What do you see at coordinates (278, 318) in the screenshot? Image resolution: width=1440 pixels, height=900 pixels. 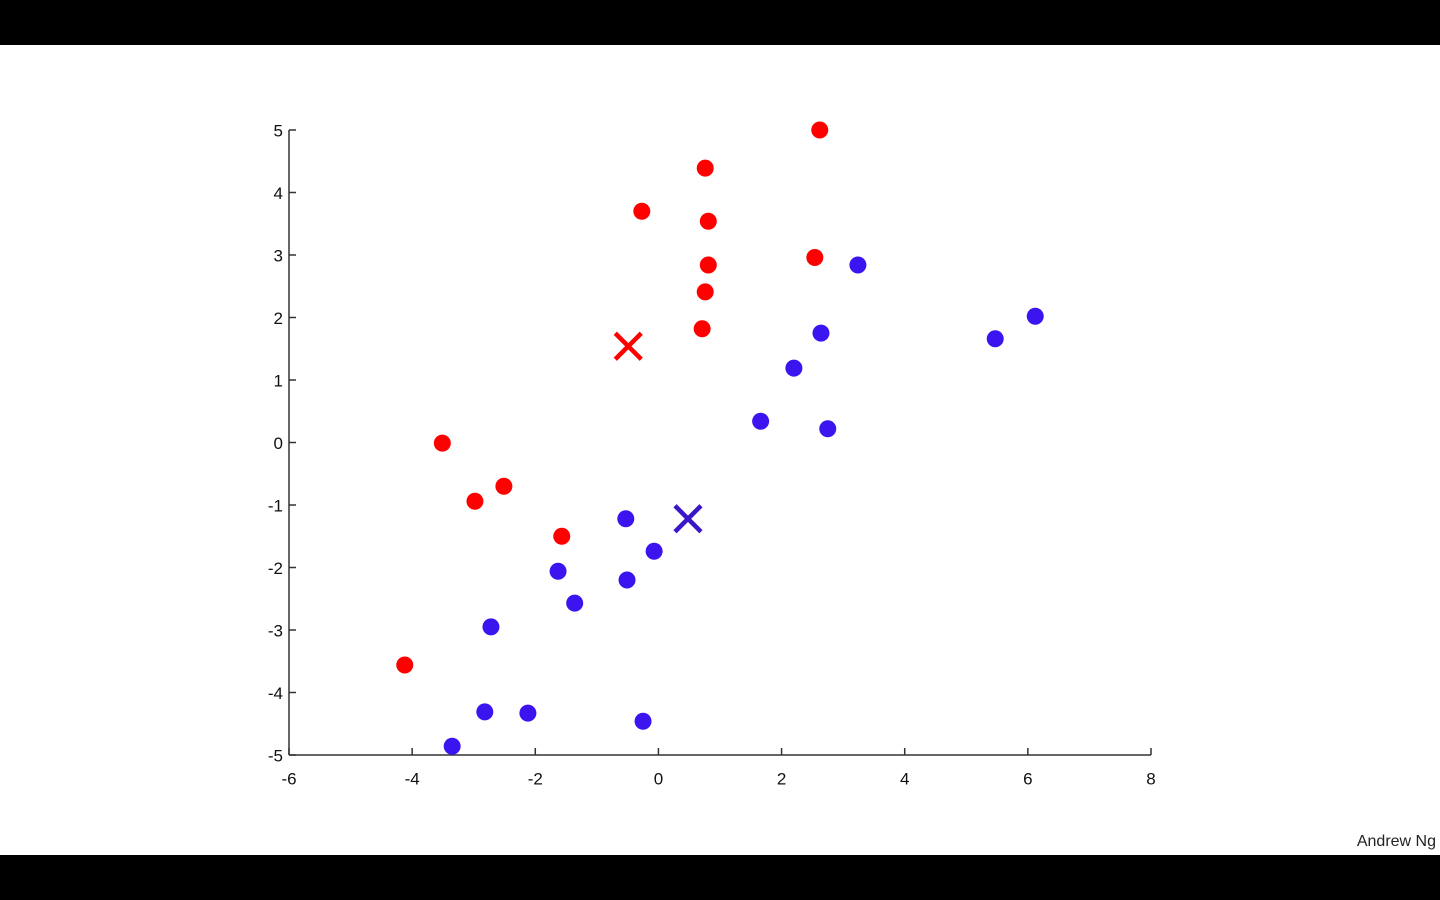 I see `y-tick-label: 2` at bounding box center [278, 318].